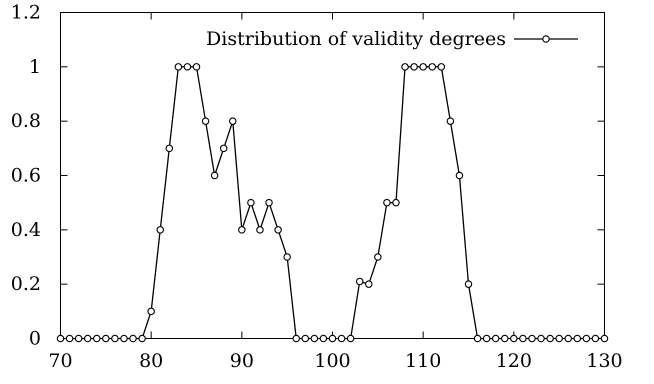  What do you see at coordinates (26, 121) in the screenshot?
I see `y-tick-label: 0.8` at bounding box center [26, 121].